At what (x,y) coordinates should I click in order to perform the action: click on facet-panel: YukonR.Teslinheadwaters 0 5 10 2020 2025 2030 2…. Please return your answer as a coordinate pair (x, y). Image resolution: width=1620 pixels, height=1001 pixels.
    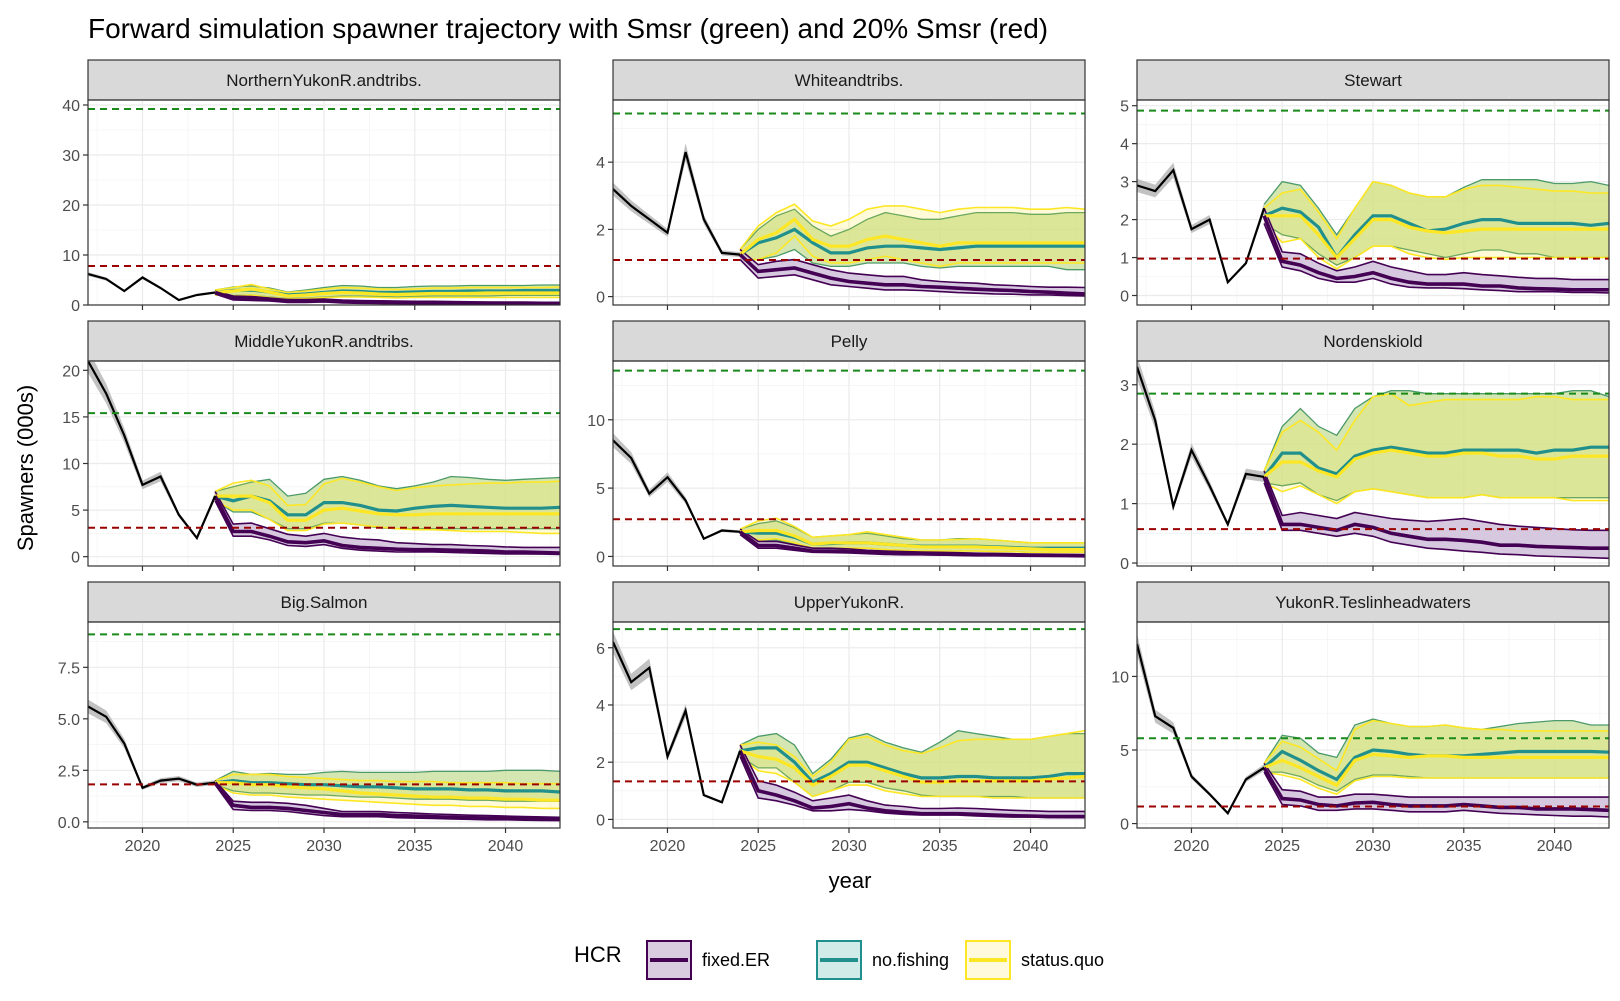
    Looking at the image, I should click on (1360, 718).